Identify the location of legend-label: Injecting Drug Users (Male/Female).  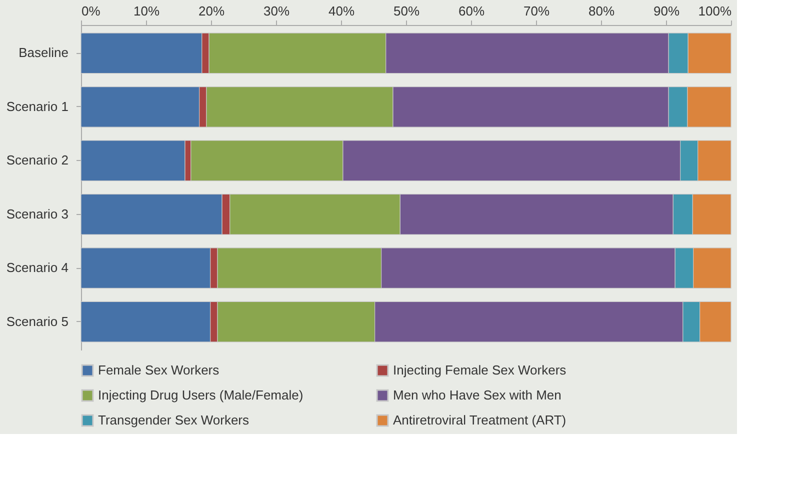
(201, 395).